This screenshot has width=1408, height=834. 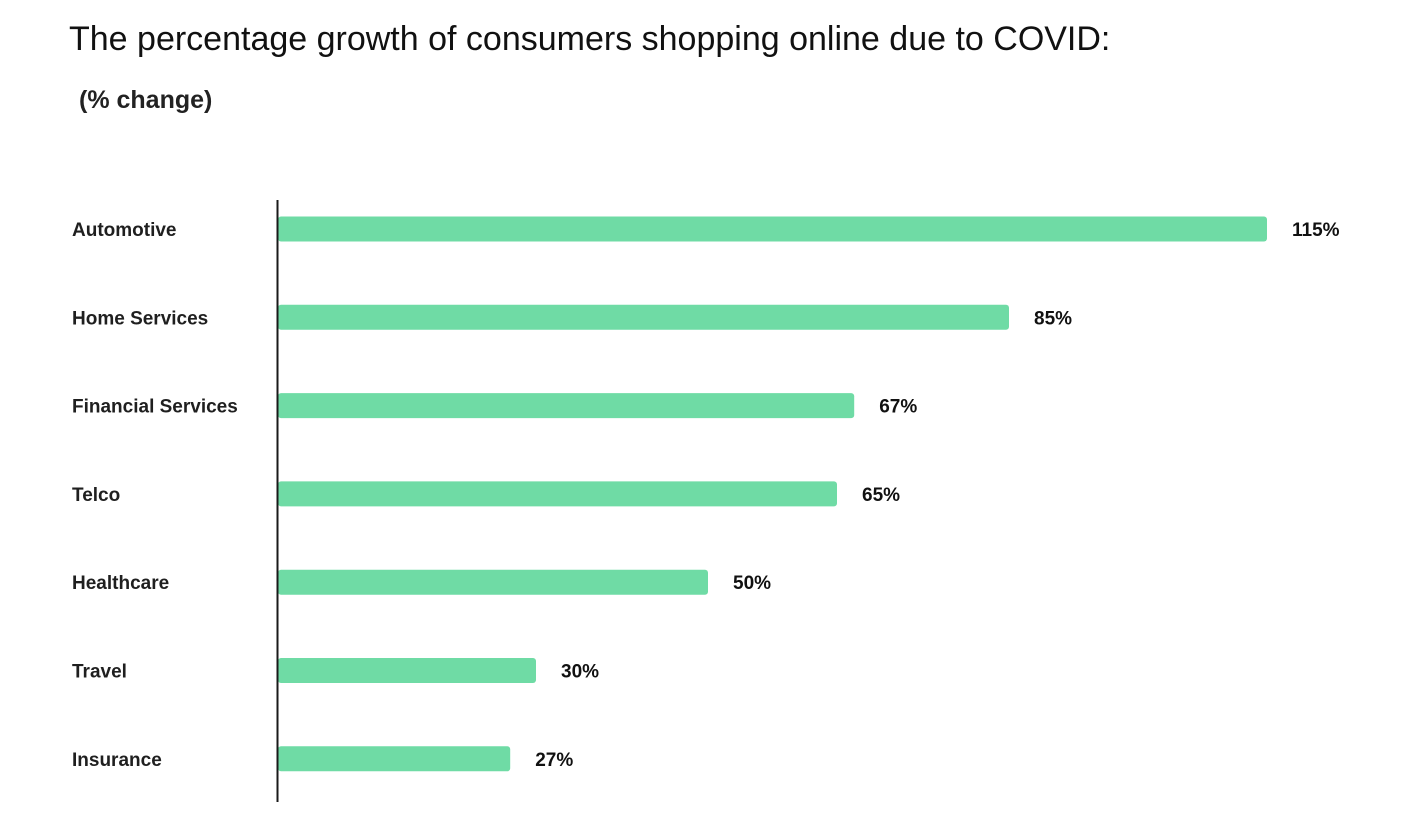 I want to click on bar-home-services, so click(x=643, y=317).